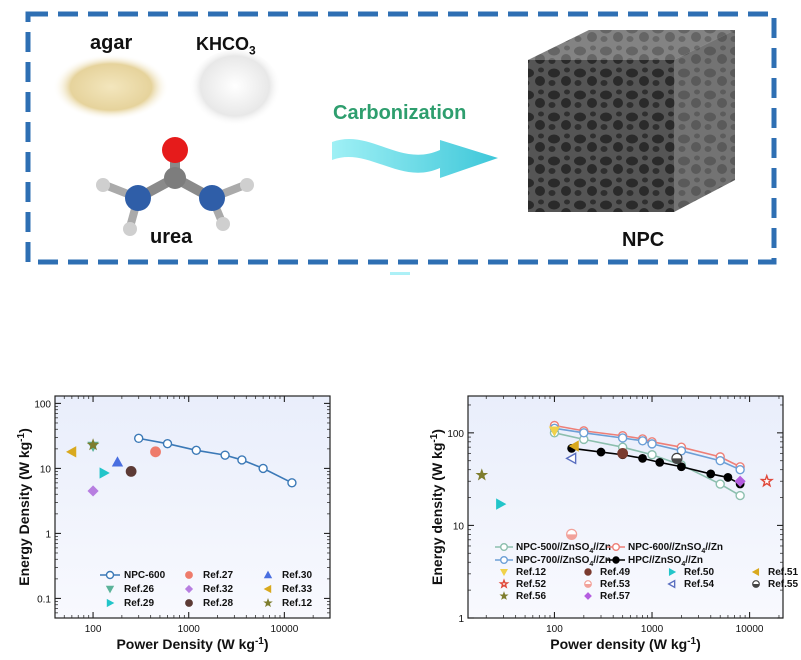  I want to click on legend-label: NPC-500//ZnSO4//Zn, so click(563, 548).